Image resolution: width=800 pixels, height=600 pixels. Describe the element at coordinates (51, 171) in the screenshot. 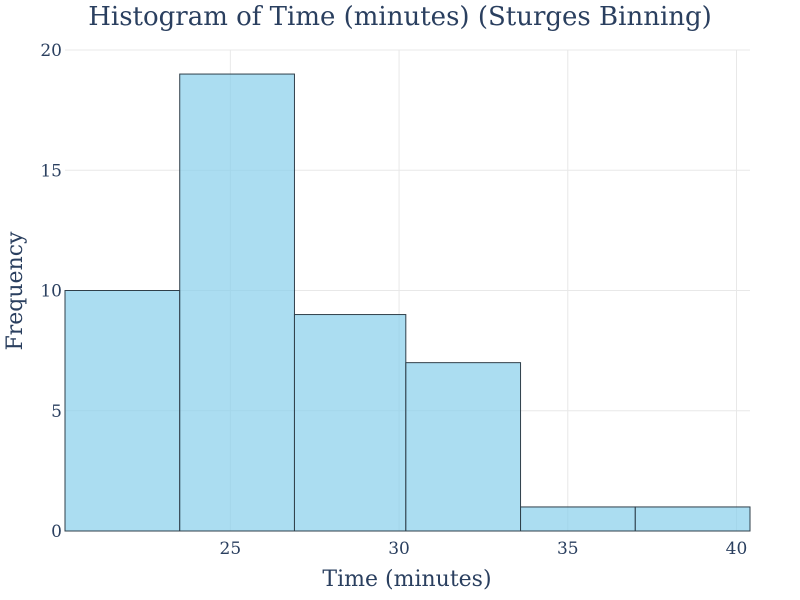

I see `y-tick-label: 15` at that location.